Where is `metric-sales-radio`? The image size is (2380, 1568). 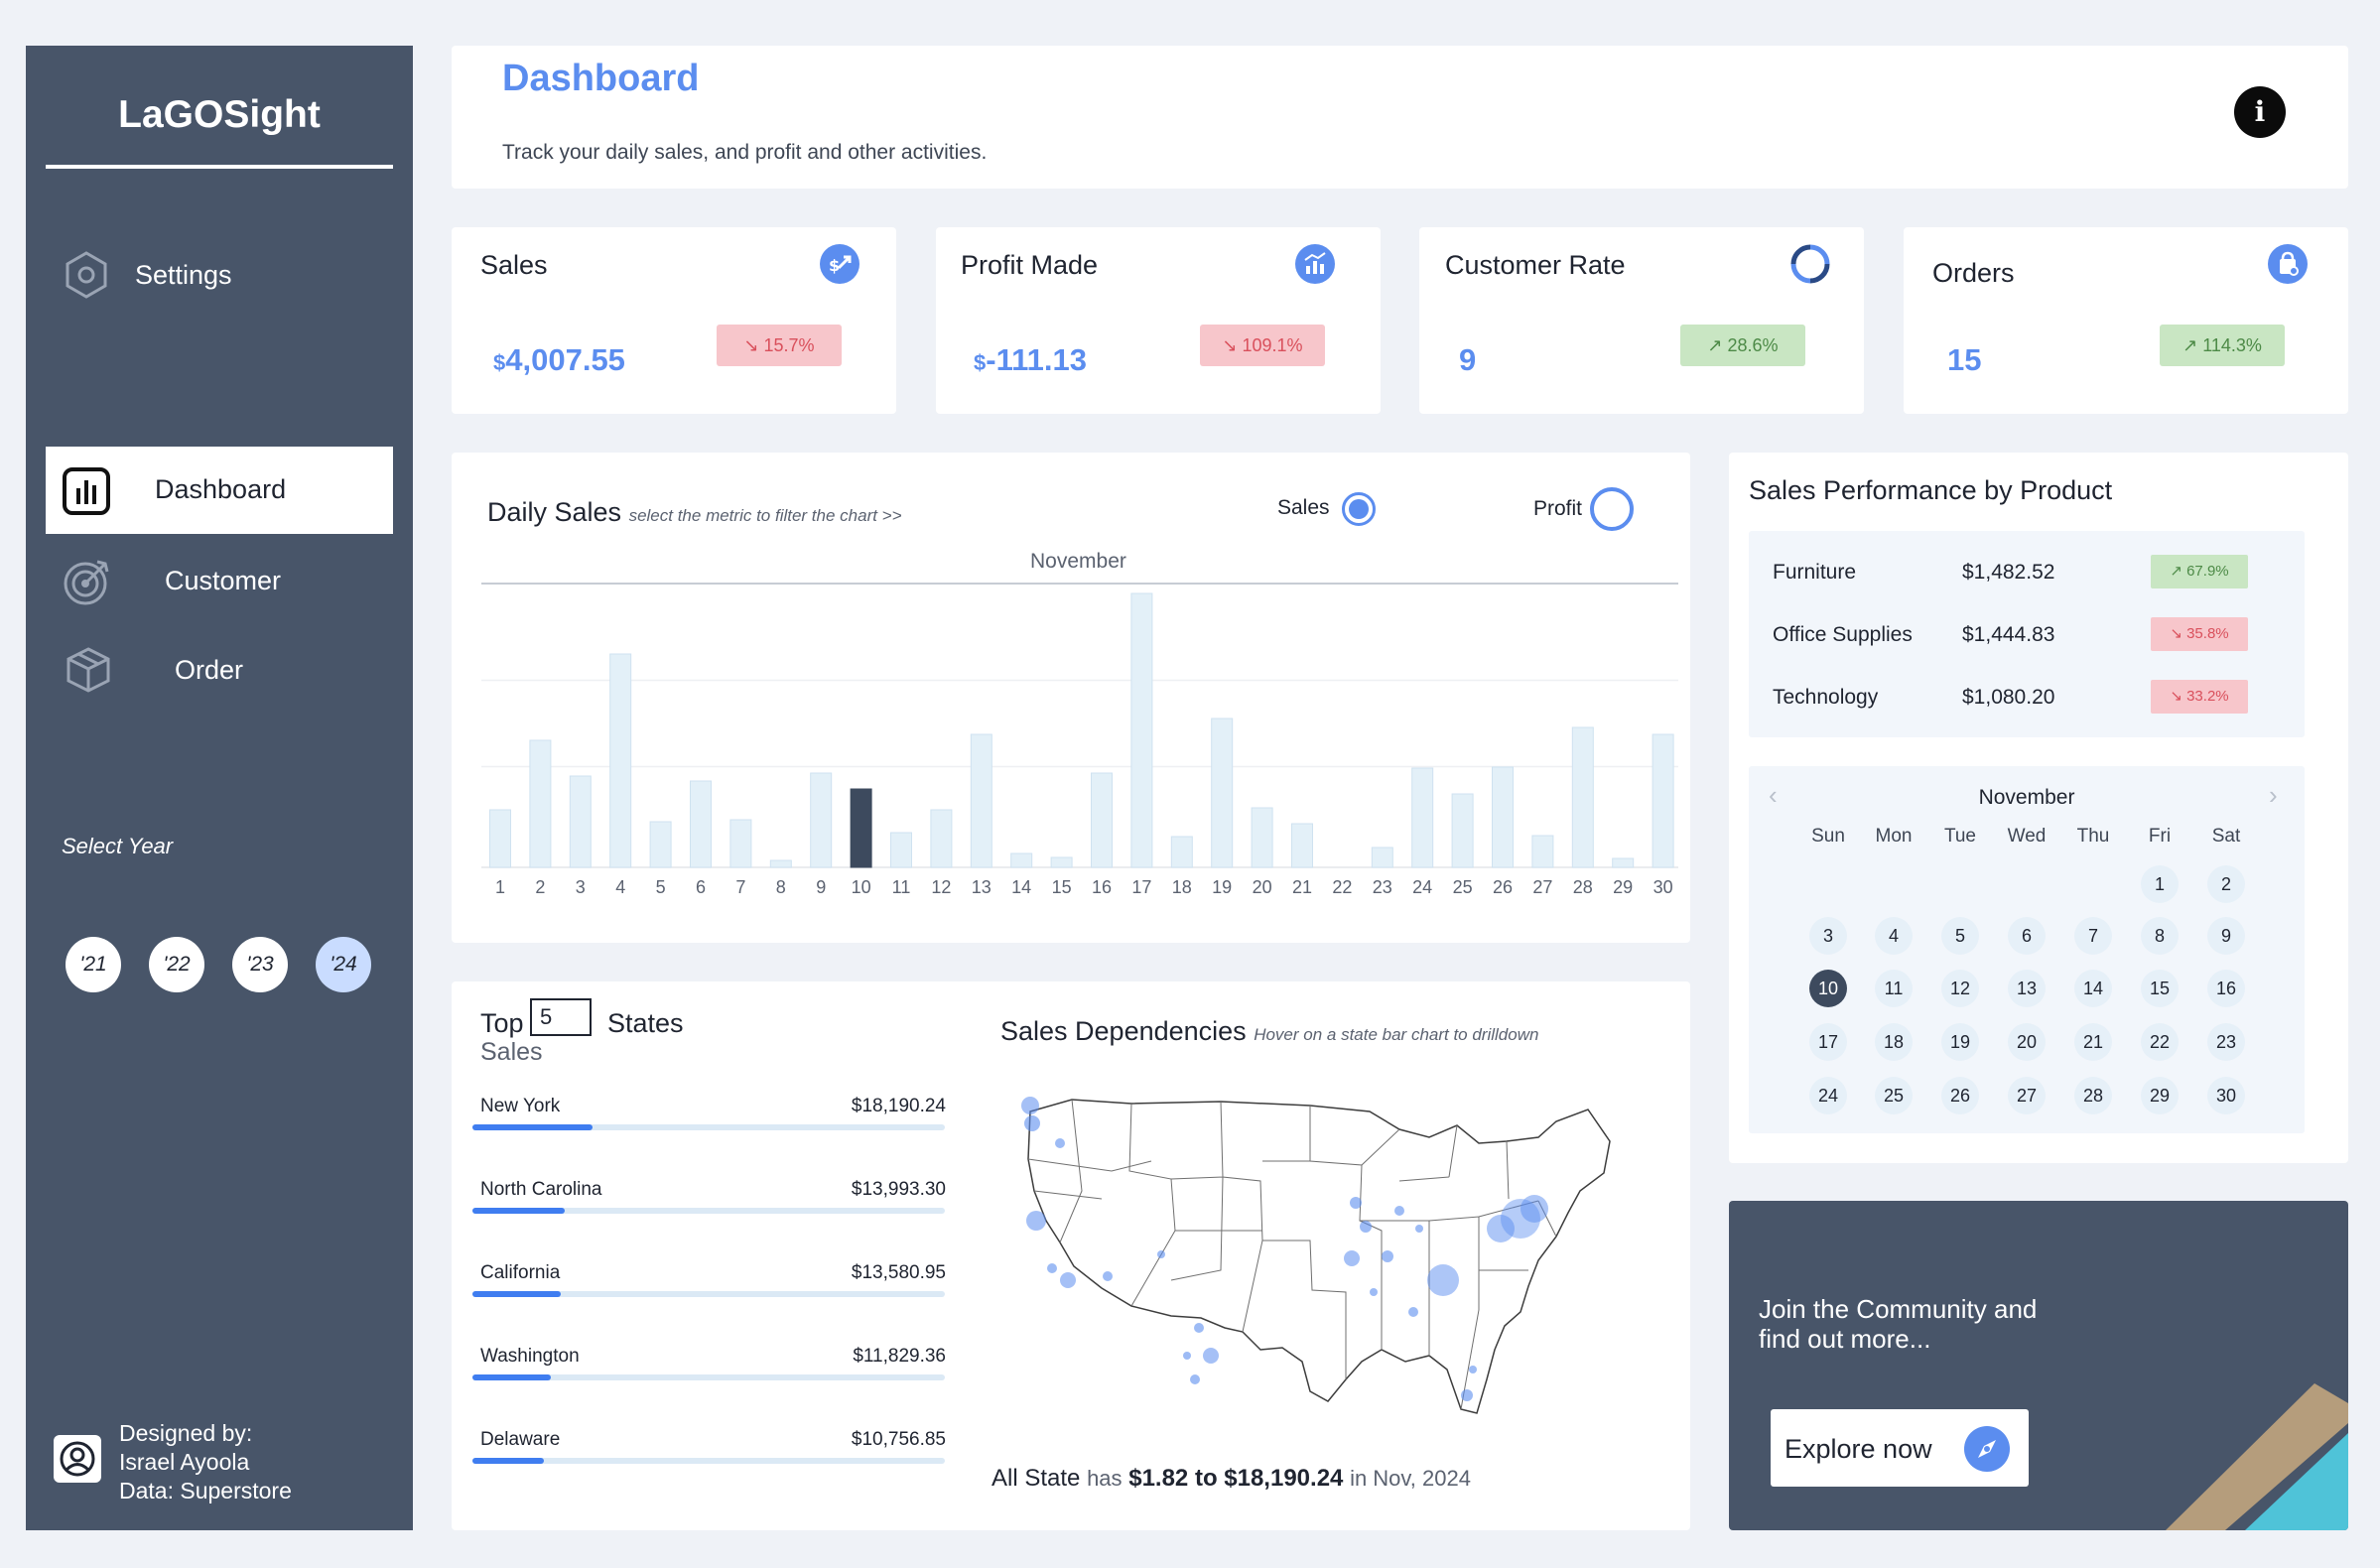
metric-sales-radio is located at coordinates (1359, 509).